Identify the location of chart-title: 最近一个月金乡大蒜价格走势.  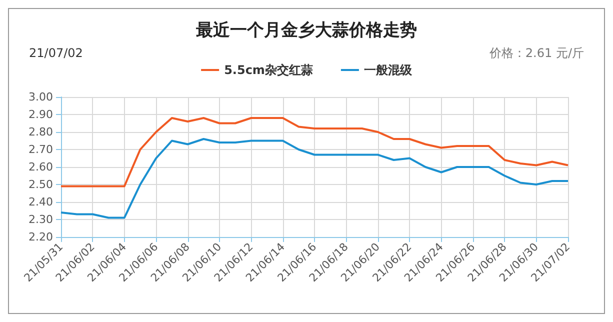
(306, 30).